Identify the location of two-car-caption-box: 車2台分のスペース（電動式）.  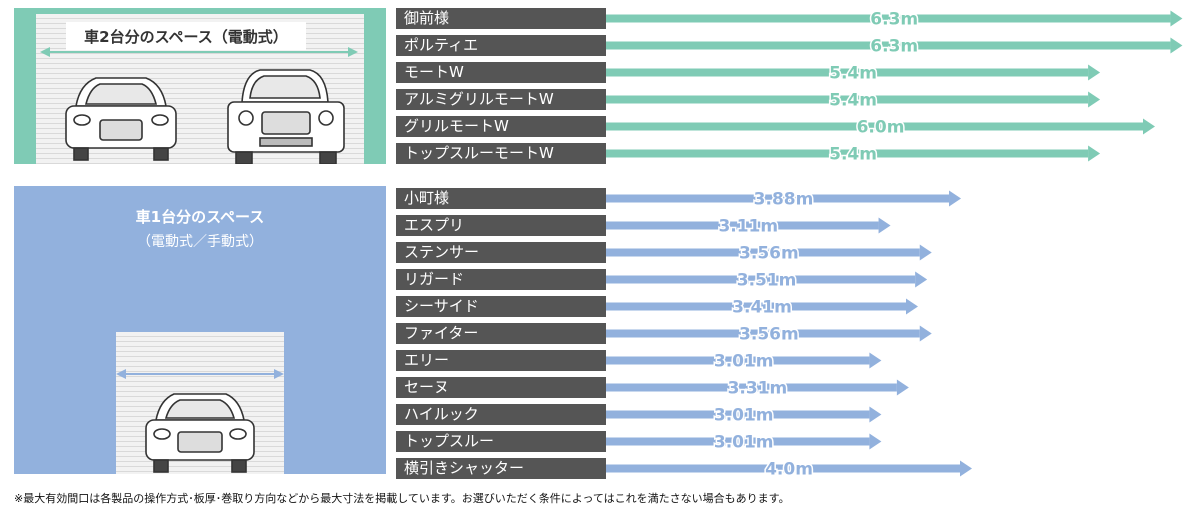
(186, 36).